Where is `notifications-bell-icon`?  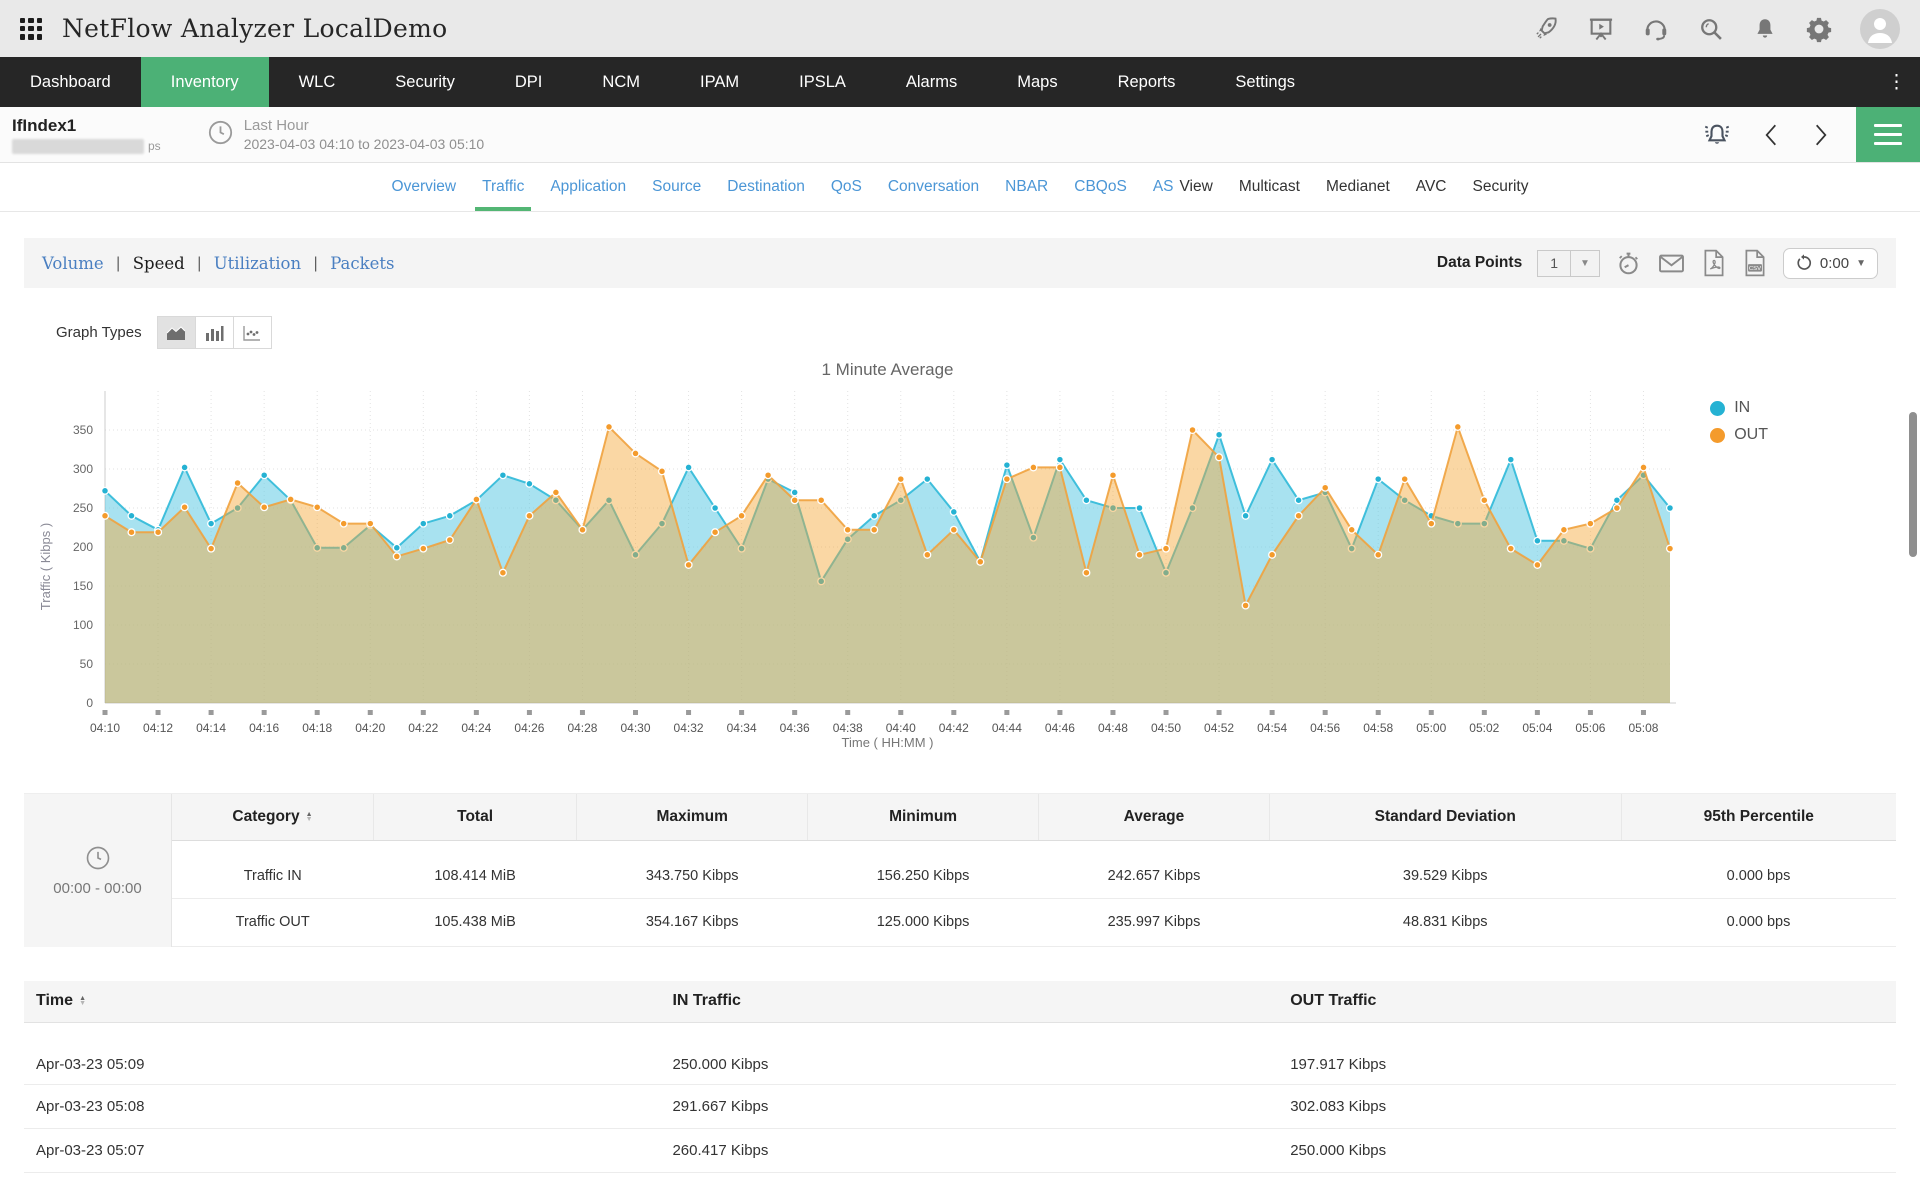
notifications-bell-icon is located at coordinates (1765, 29).